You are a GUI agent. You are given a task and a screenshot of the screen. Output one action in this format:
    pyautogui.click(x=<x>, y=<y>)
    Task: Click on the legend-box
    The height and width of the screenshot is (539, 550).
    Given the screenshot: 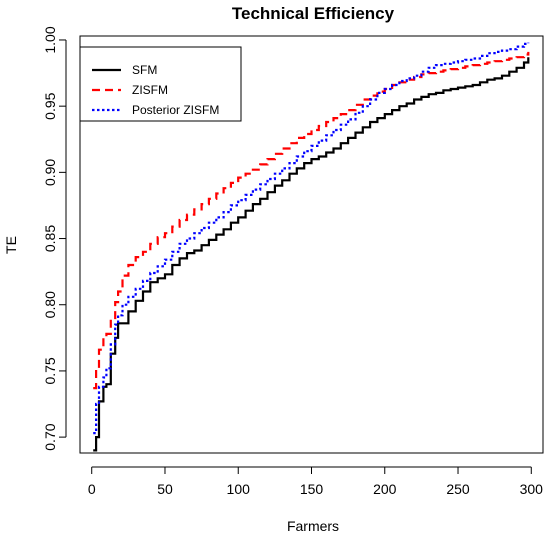 What is the action you would take?
    pyautogui.click(x=160, y=84)
    